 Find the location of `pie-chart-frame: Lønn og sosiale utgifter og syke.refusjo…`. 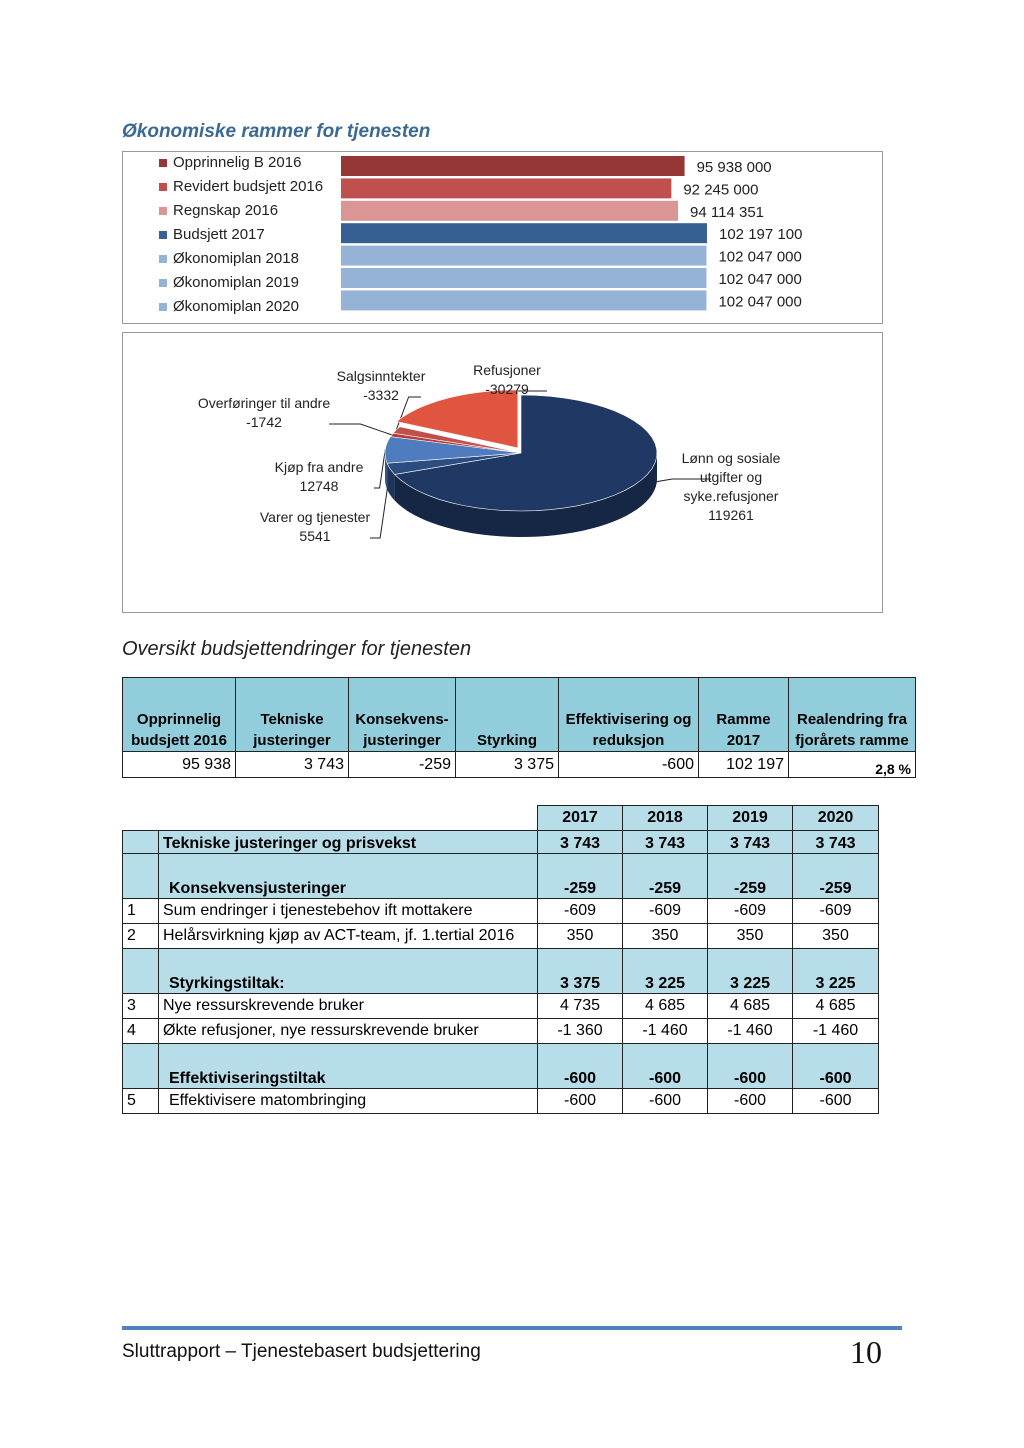

pie-chart-frame: Lønn og sosiale utgifter og syke.refusjo… is located at coordinates (502, 472).